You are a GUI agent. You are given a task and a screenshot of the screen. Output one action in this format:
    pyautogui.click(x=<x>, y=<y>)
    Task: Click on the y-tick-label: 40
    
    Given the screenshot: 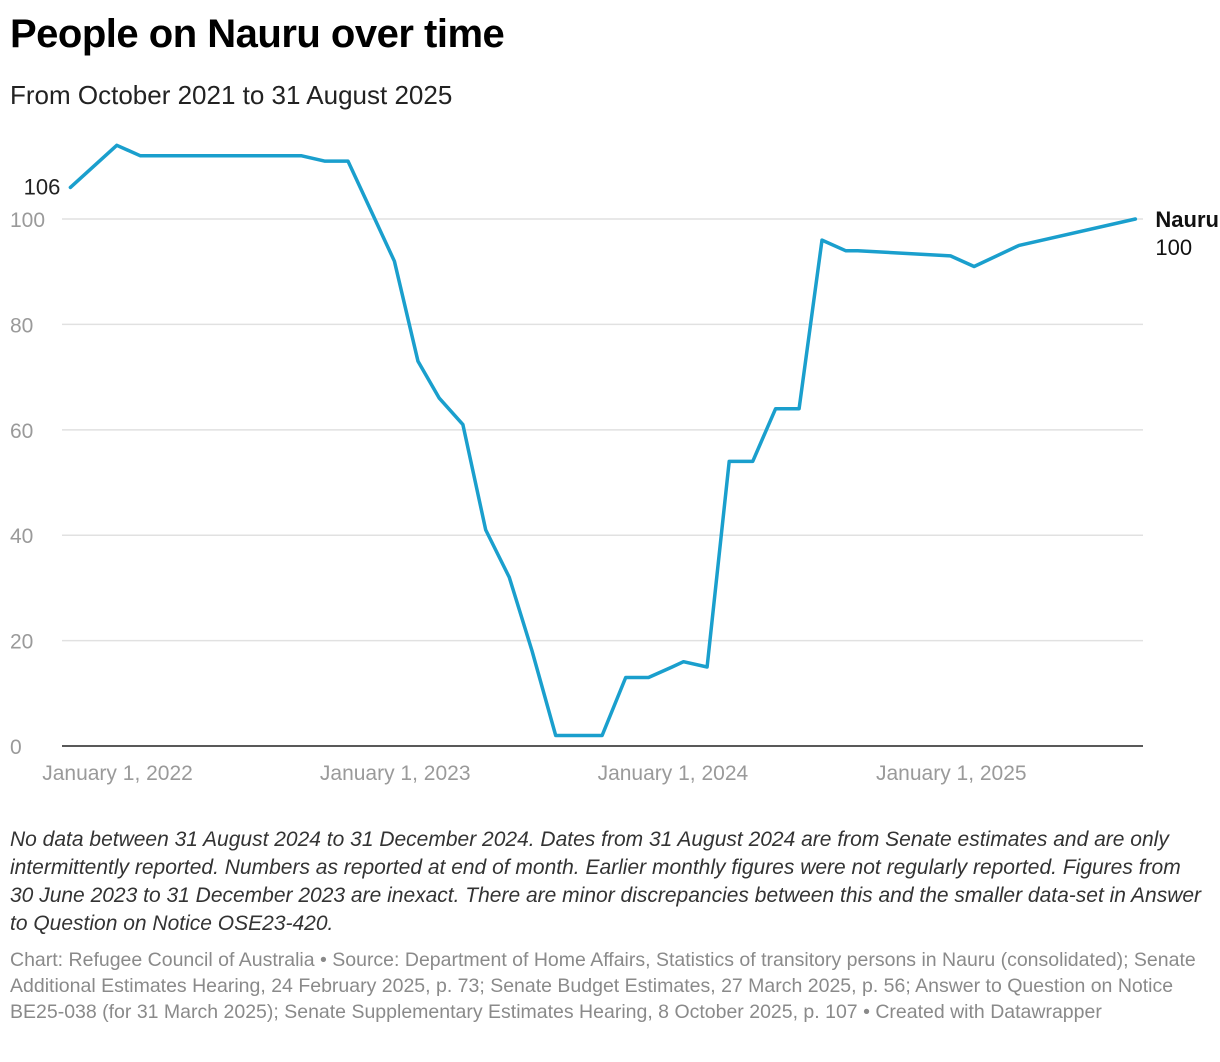 What is the action you would take?
    pyautogui.click(x=21, y=536)
    